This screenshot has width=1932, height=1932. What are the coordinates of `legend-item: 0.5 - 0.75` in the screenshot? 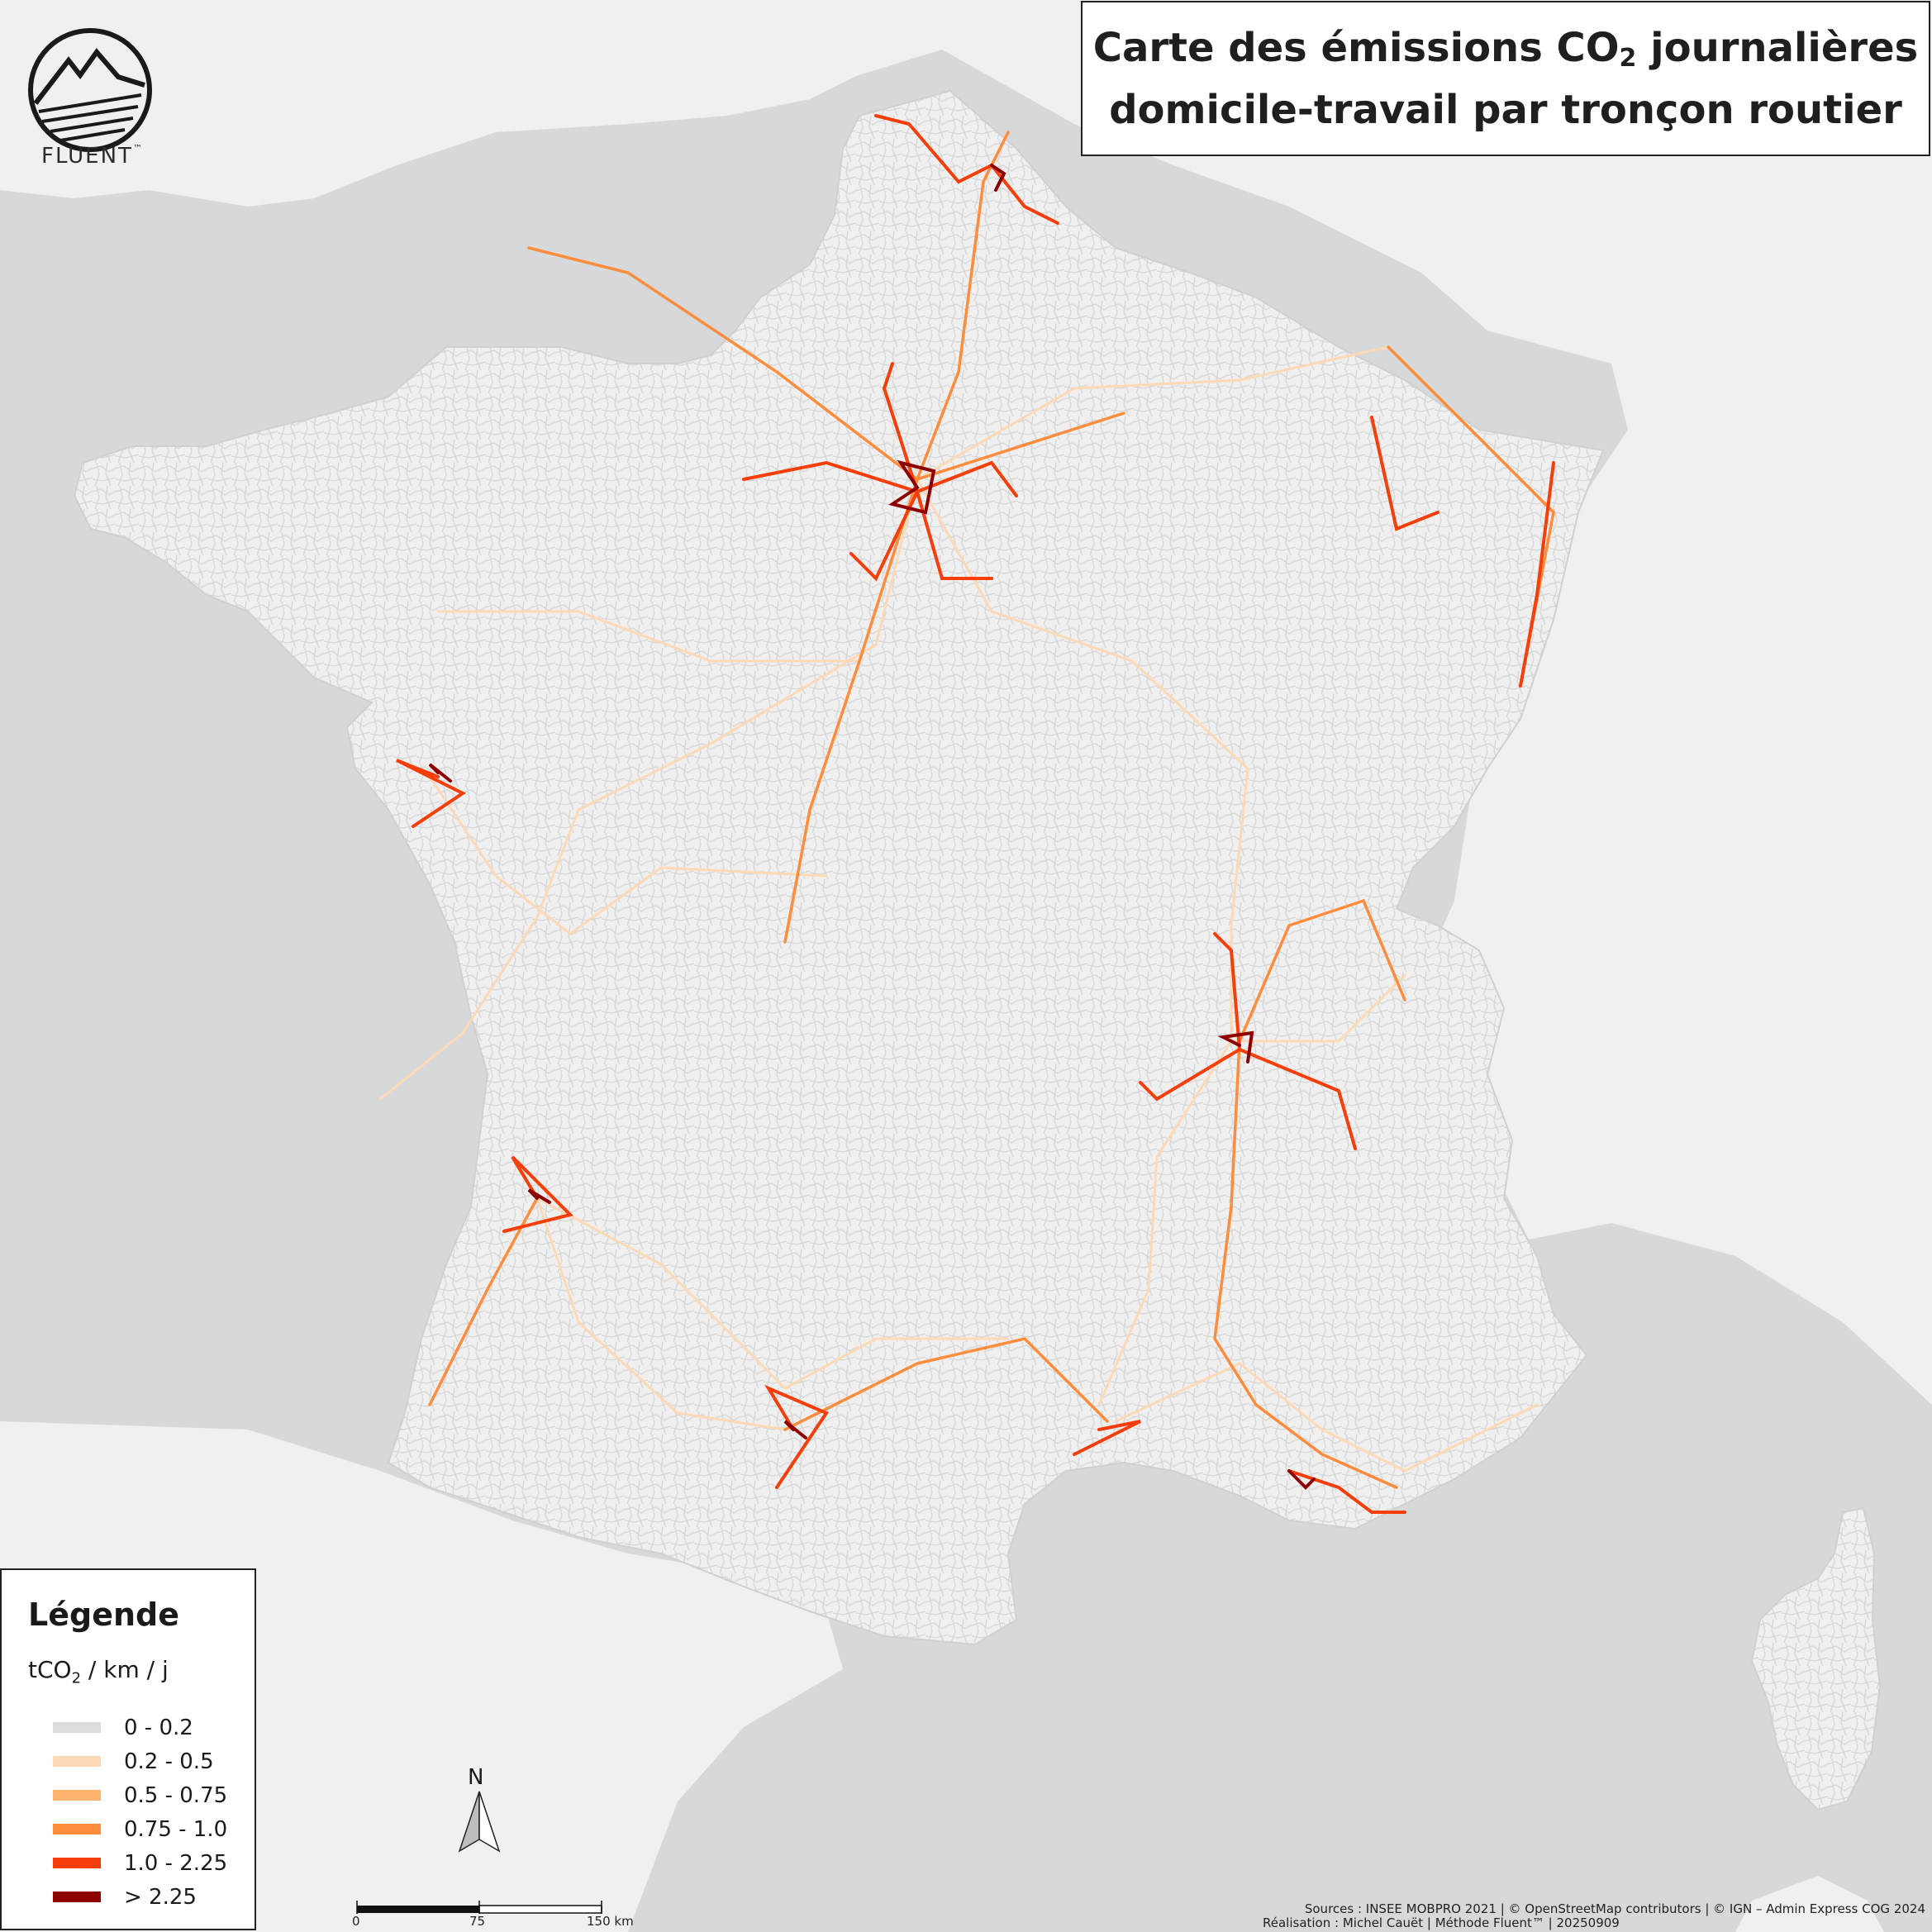 It's located at (140, 1795).